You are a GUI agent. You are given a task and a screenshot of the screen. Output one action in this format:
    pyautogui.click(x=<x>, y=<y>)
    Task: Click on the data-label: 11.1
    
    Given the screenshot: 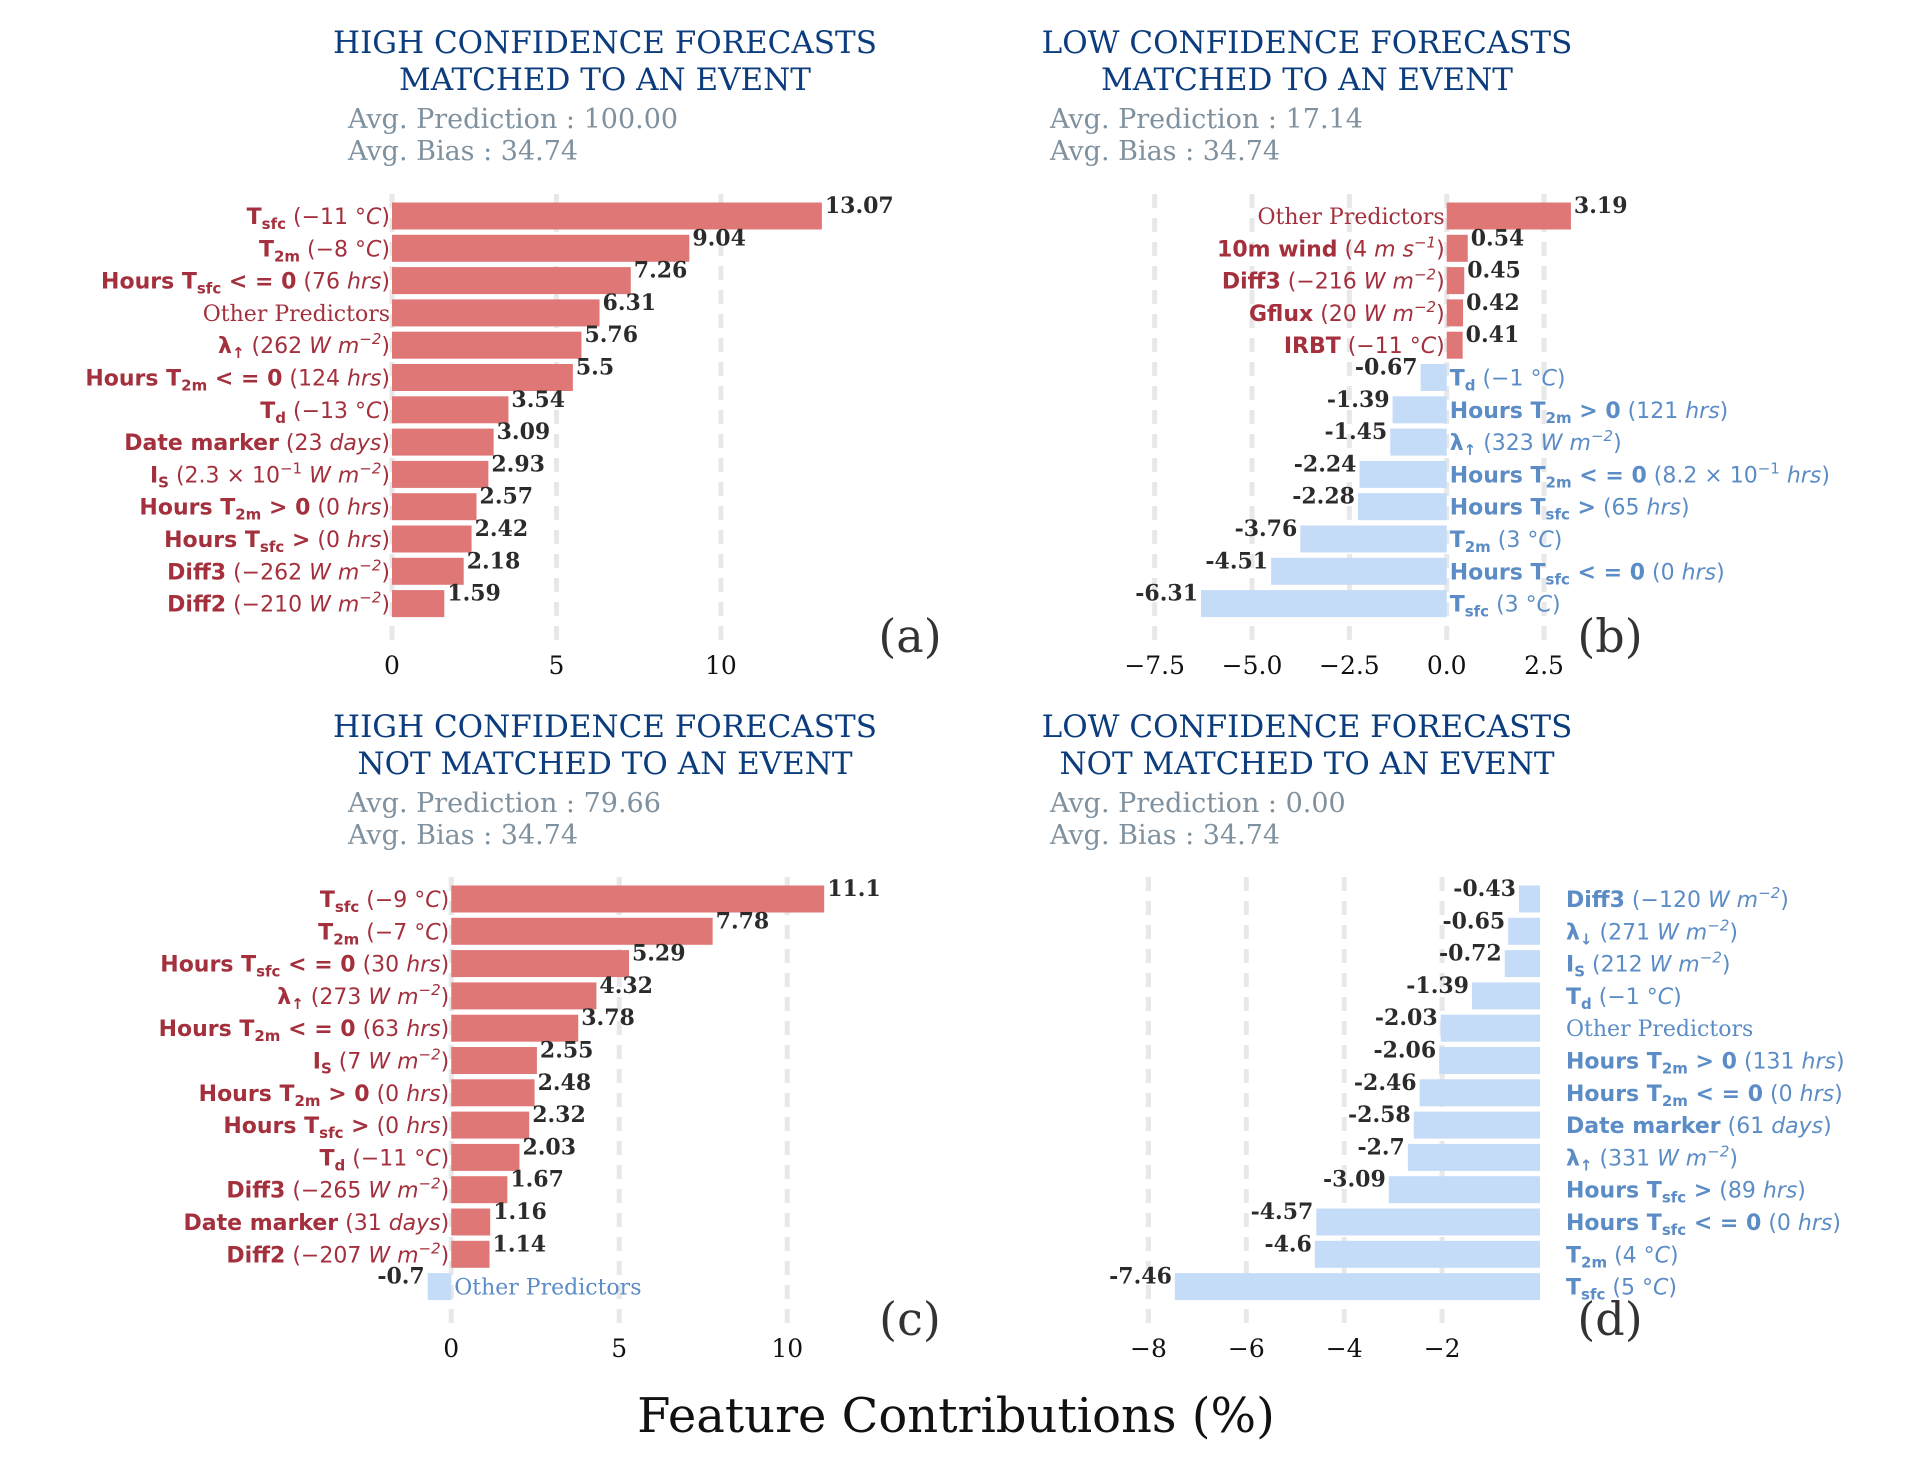 What is the action you would take?
    pyautogui.click(x=854, y=889)
    